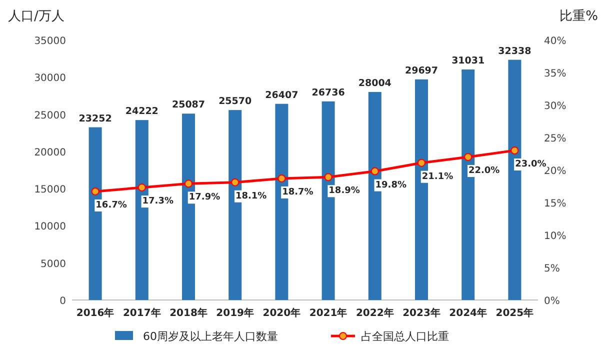 This screenshot has height=357, width=606. I want to click on data-label: 25087, so click(189, 105).